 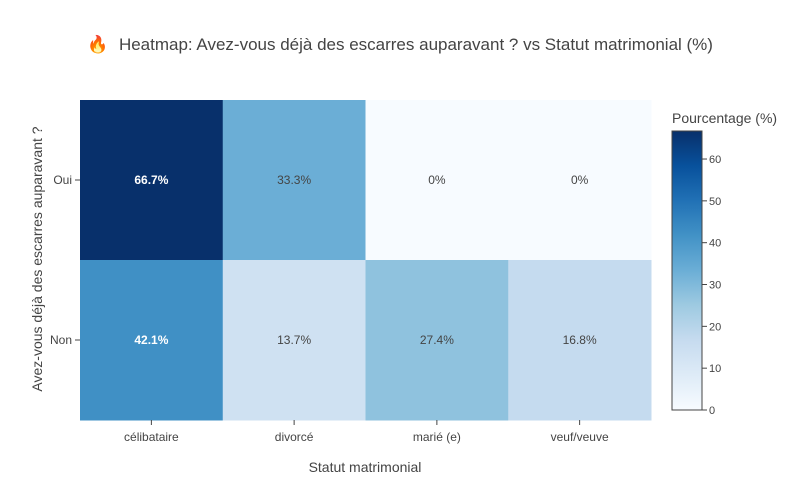 What do you see at coordinates (715, 369) in the screenshot?
I see `colorbar-tick-label: 10` at bounding box center [715, 369].